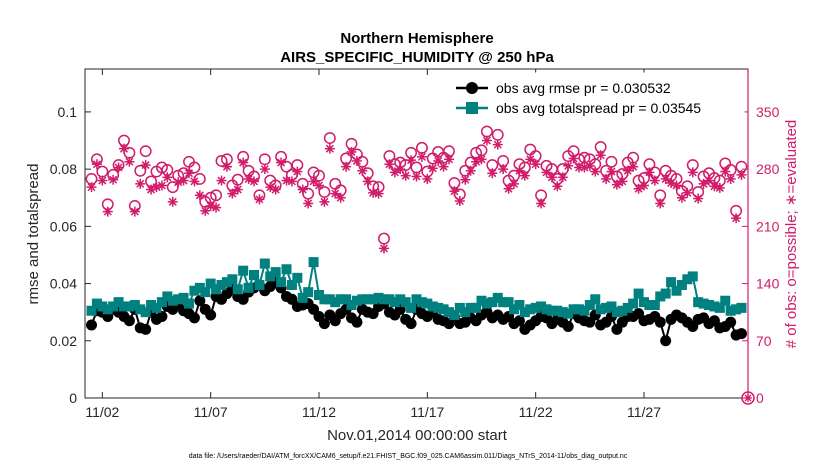 The image size is (830, 470). What do you see at coordinates (768, 169) in the screenshot?
I see `y-right-tick-label: 280` at bounding box center [768, 169].